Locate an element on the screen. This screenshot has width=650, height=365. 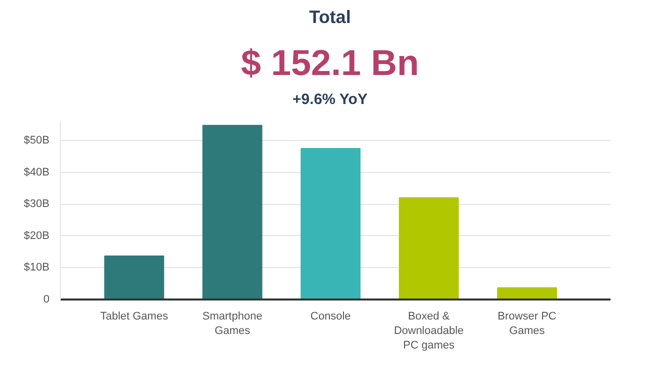
y-tick-label: $10B is located at coordinates (37, 268).